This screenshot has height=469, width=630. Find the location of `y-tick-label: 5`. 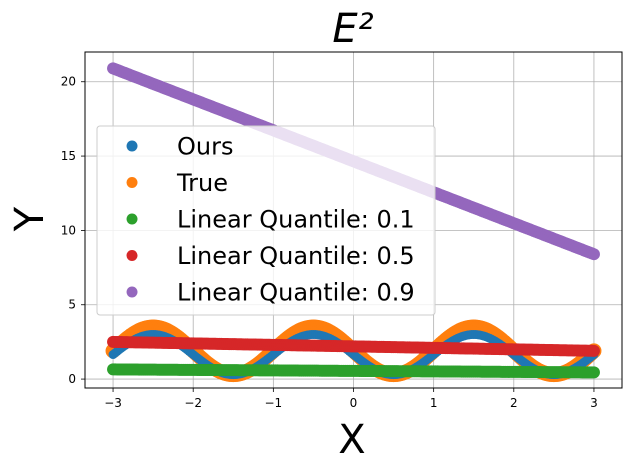

y-tick-label: 5 is located at coordinates (72, 305).